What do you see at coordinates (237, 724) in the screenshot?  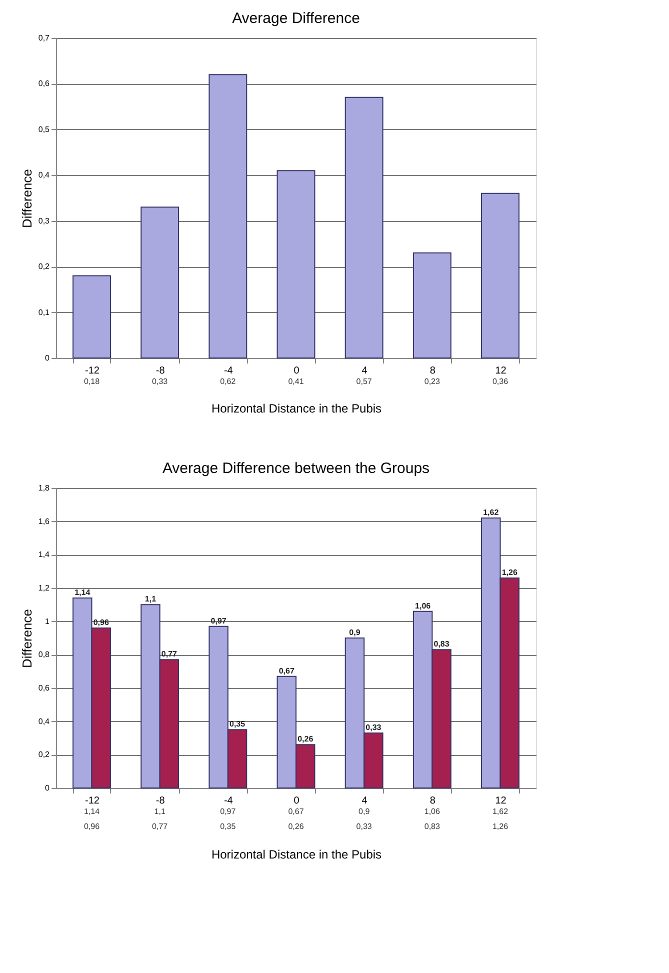 I see `text: 0,35` at bounding box center [237, 724].